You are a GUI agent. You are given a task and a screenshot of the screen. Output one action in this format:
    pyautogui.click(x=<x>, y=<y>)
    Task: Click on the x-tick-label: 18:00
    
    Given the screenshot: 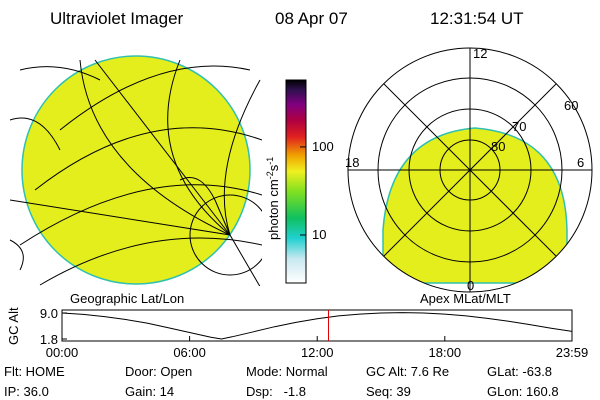 What is the action you would take?
    pyautogui.click(x=445, y=352)
    